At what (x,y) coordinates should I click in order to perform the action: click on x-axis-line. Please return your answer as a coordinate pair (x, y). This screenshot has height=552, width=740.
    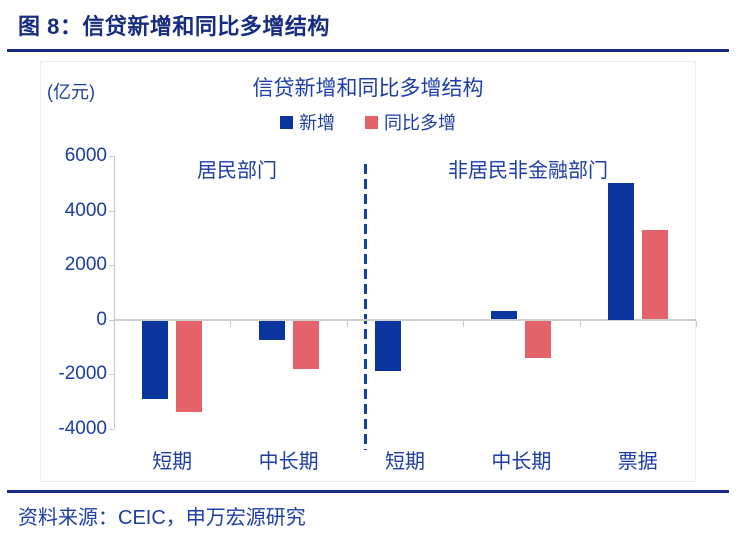
    Looking at the image, I should click on (405, 319).